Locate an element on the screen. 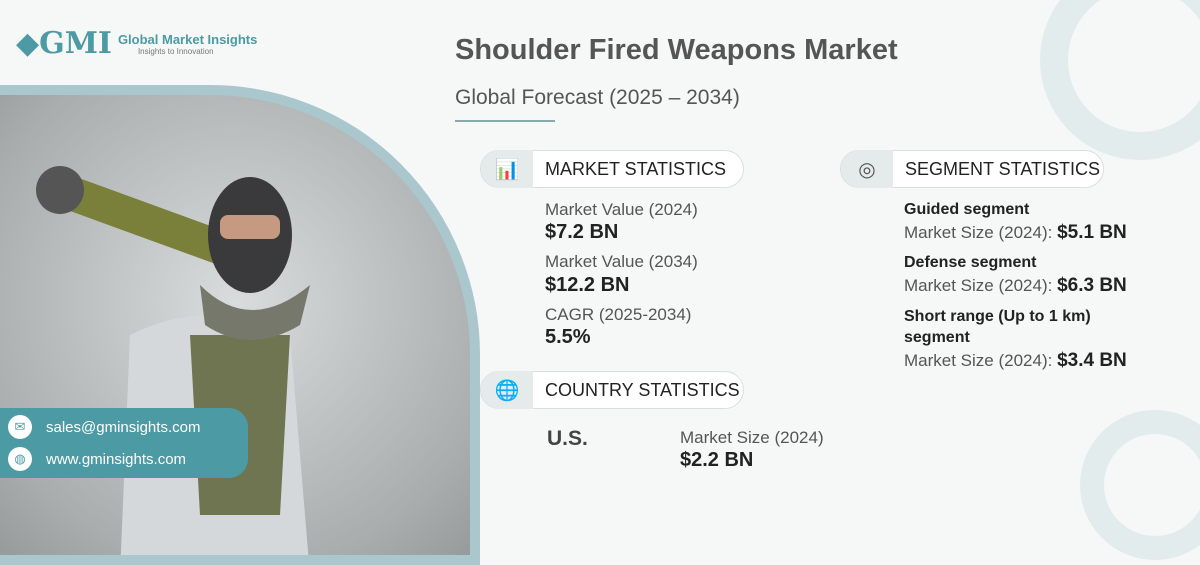 The height and width of the screenshot is (565, 1200). stat-value: $5.1 BN is located at coordinates (1092, 232).